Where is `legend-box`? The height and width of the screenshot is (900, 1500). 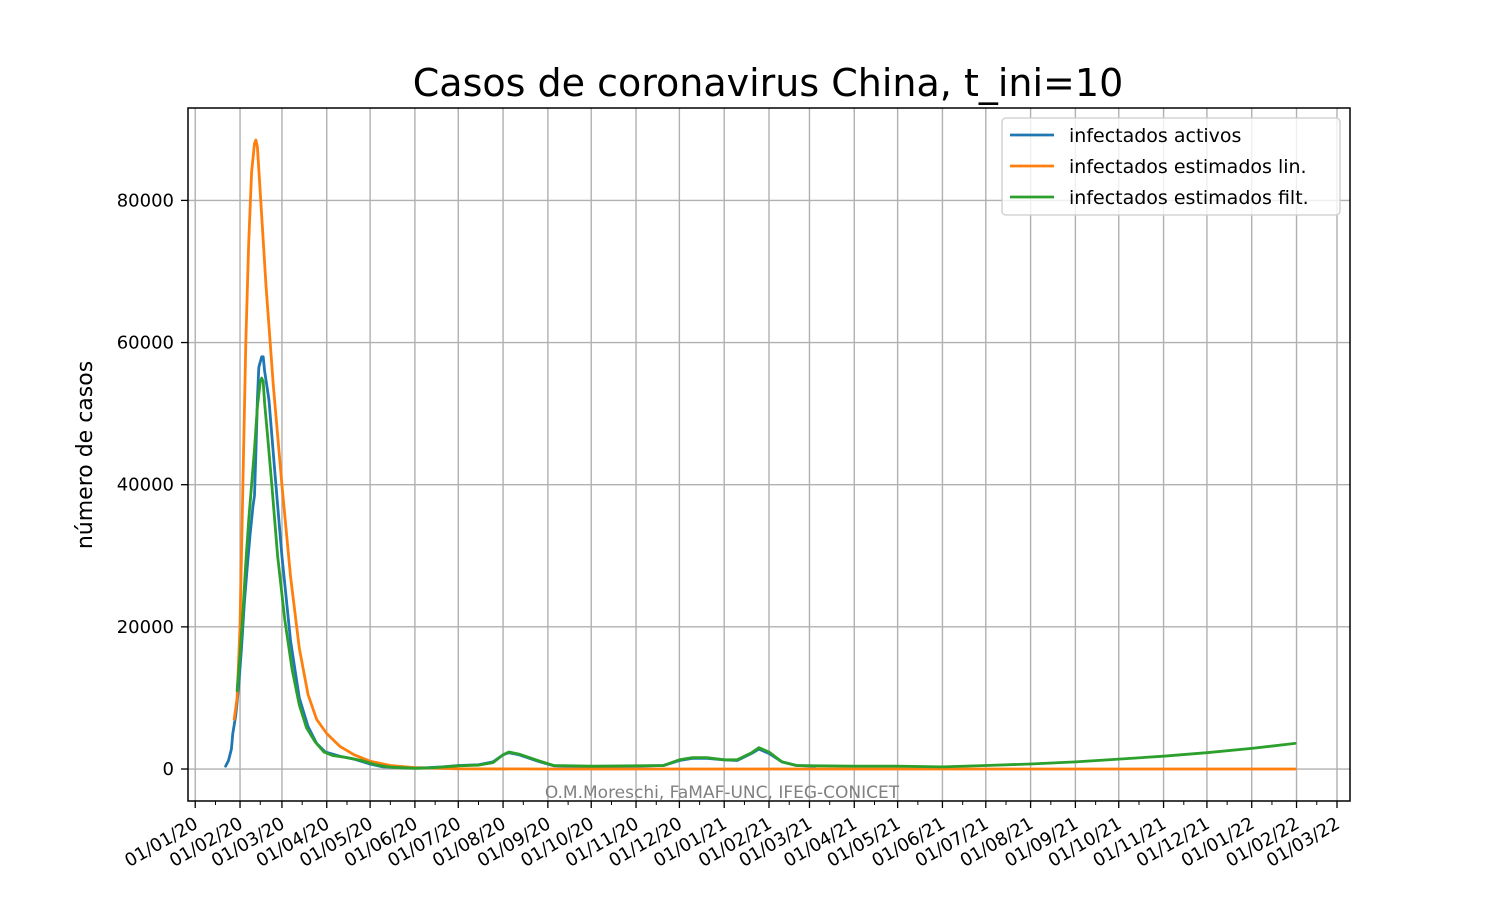 legend-box is located at coordinates (1171, 166).